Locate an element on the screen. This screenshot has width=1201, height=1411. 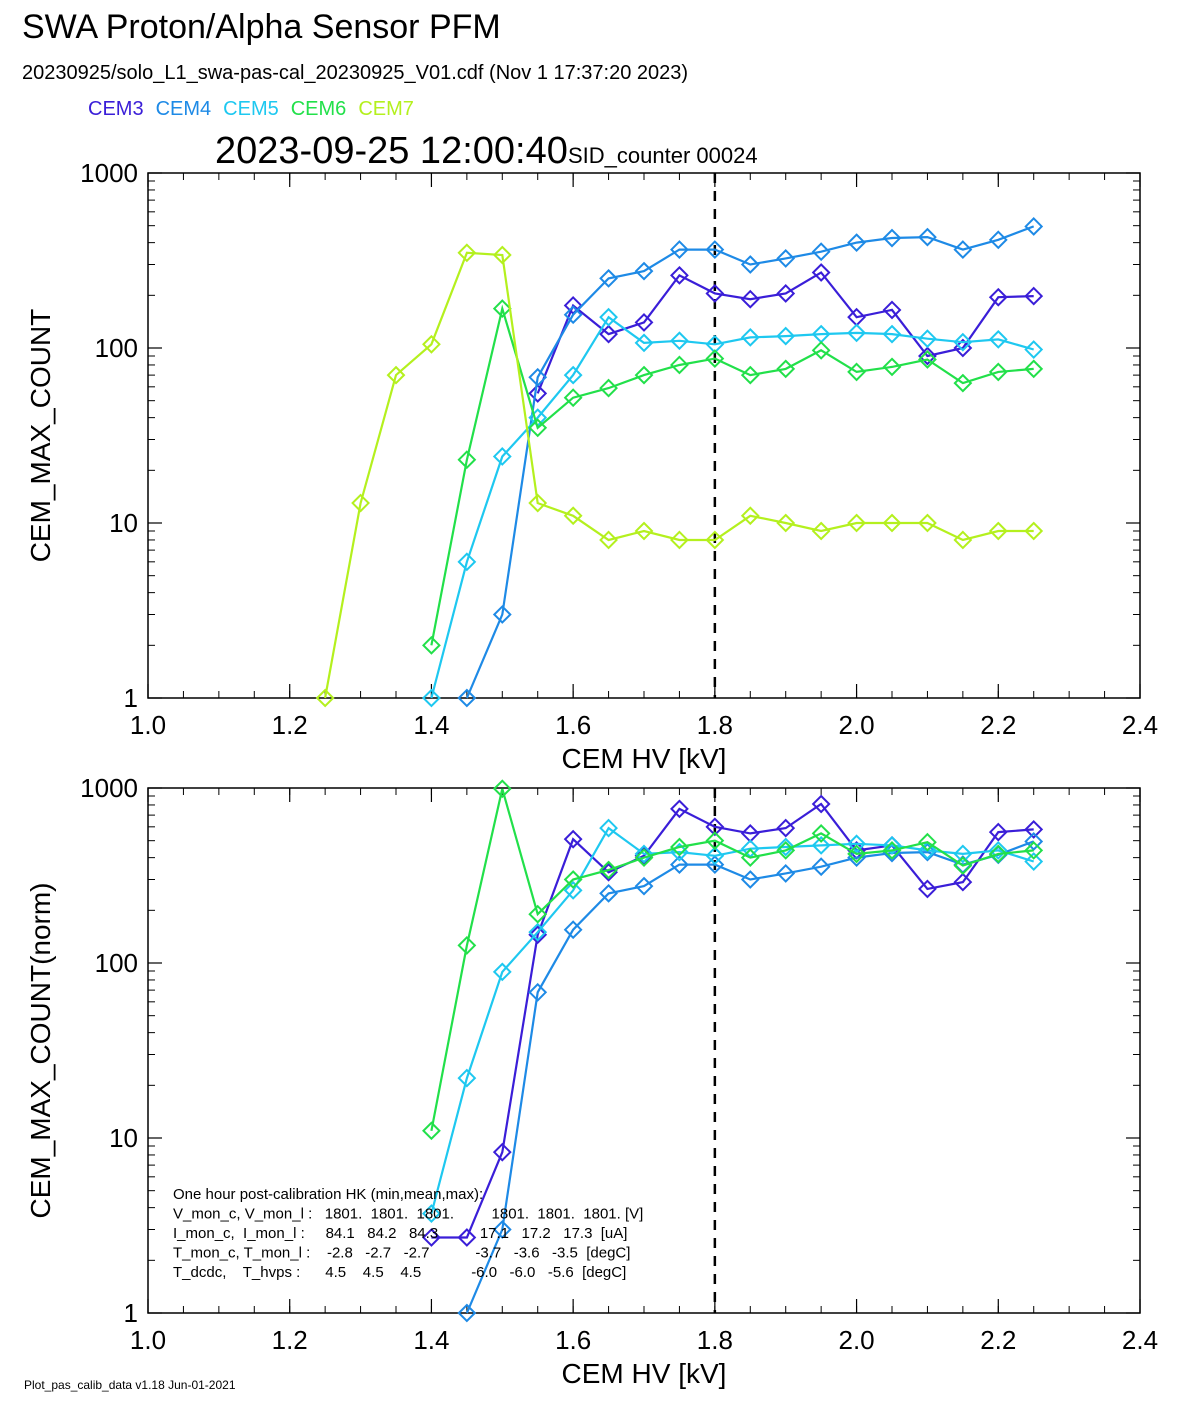
series-line-cem3 is located at coordinates (785, 332).